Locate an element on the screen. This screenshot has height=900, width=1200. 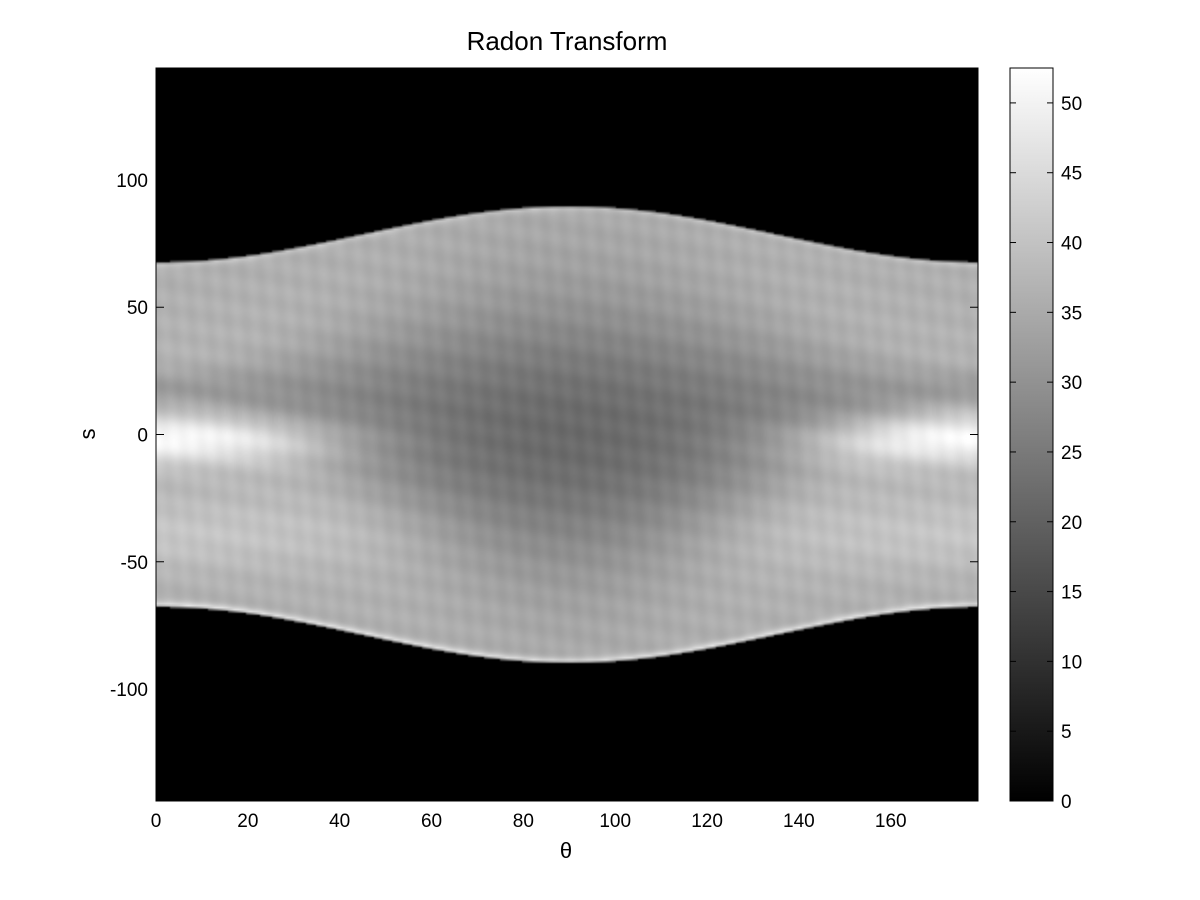
x-tick-label: 20 is located at coordinates (247, 821).